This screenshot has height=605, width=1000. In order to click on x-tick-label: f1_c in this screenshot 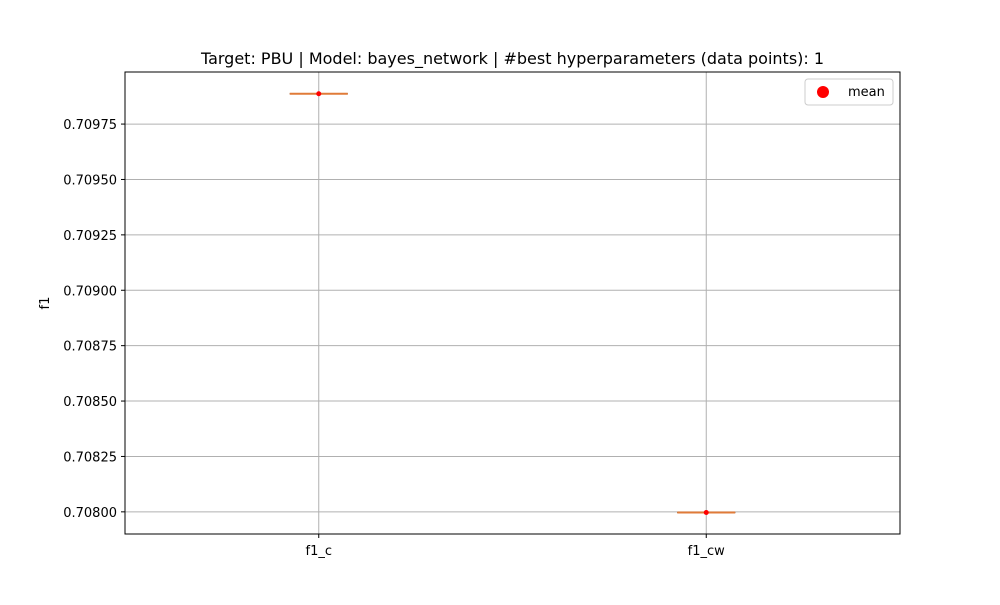, I will do `click(319, 551)`.